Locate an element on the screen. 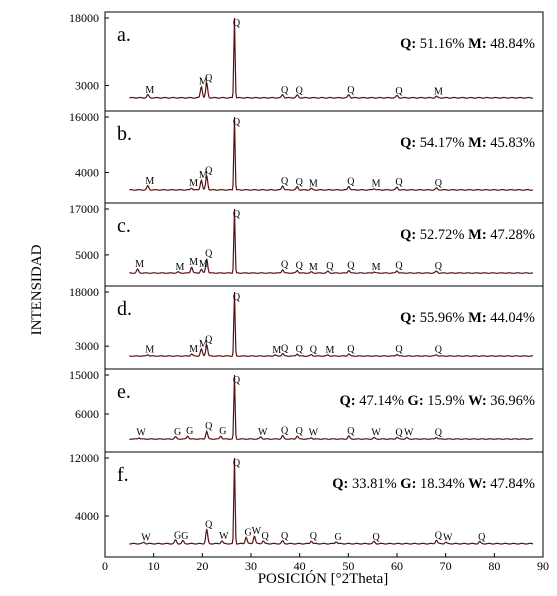 This screenshot has height=596, width=557. y-tick-label: 6000 is located at coordinates (87, 414).